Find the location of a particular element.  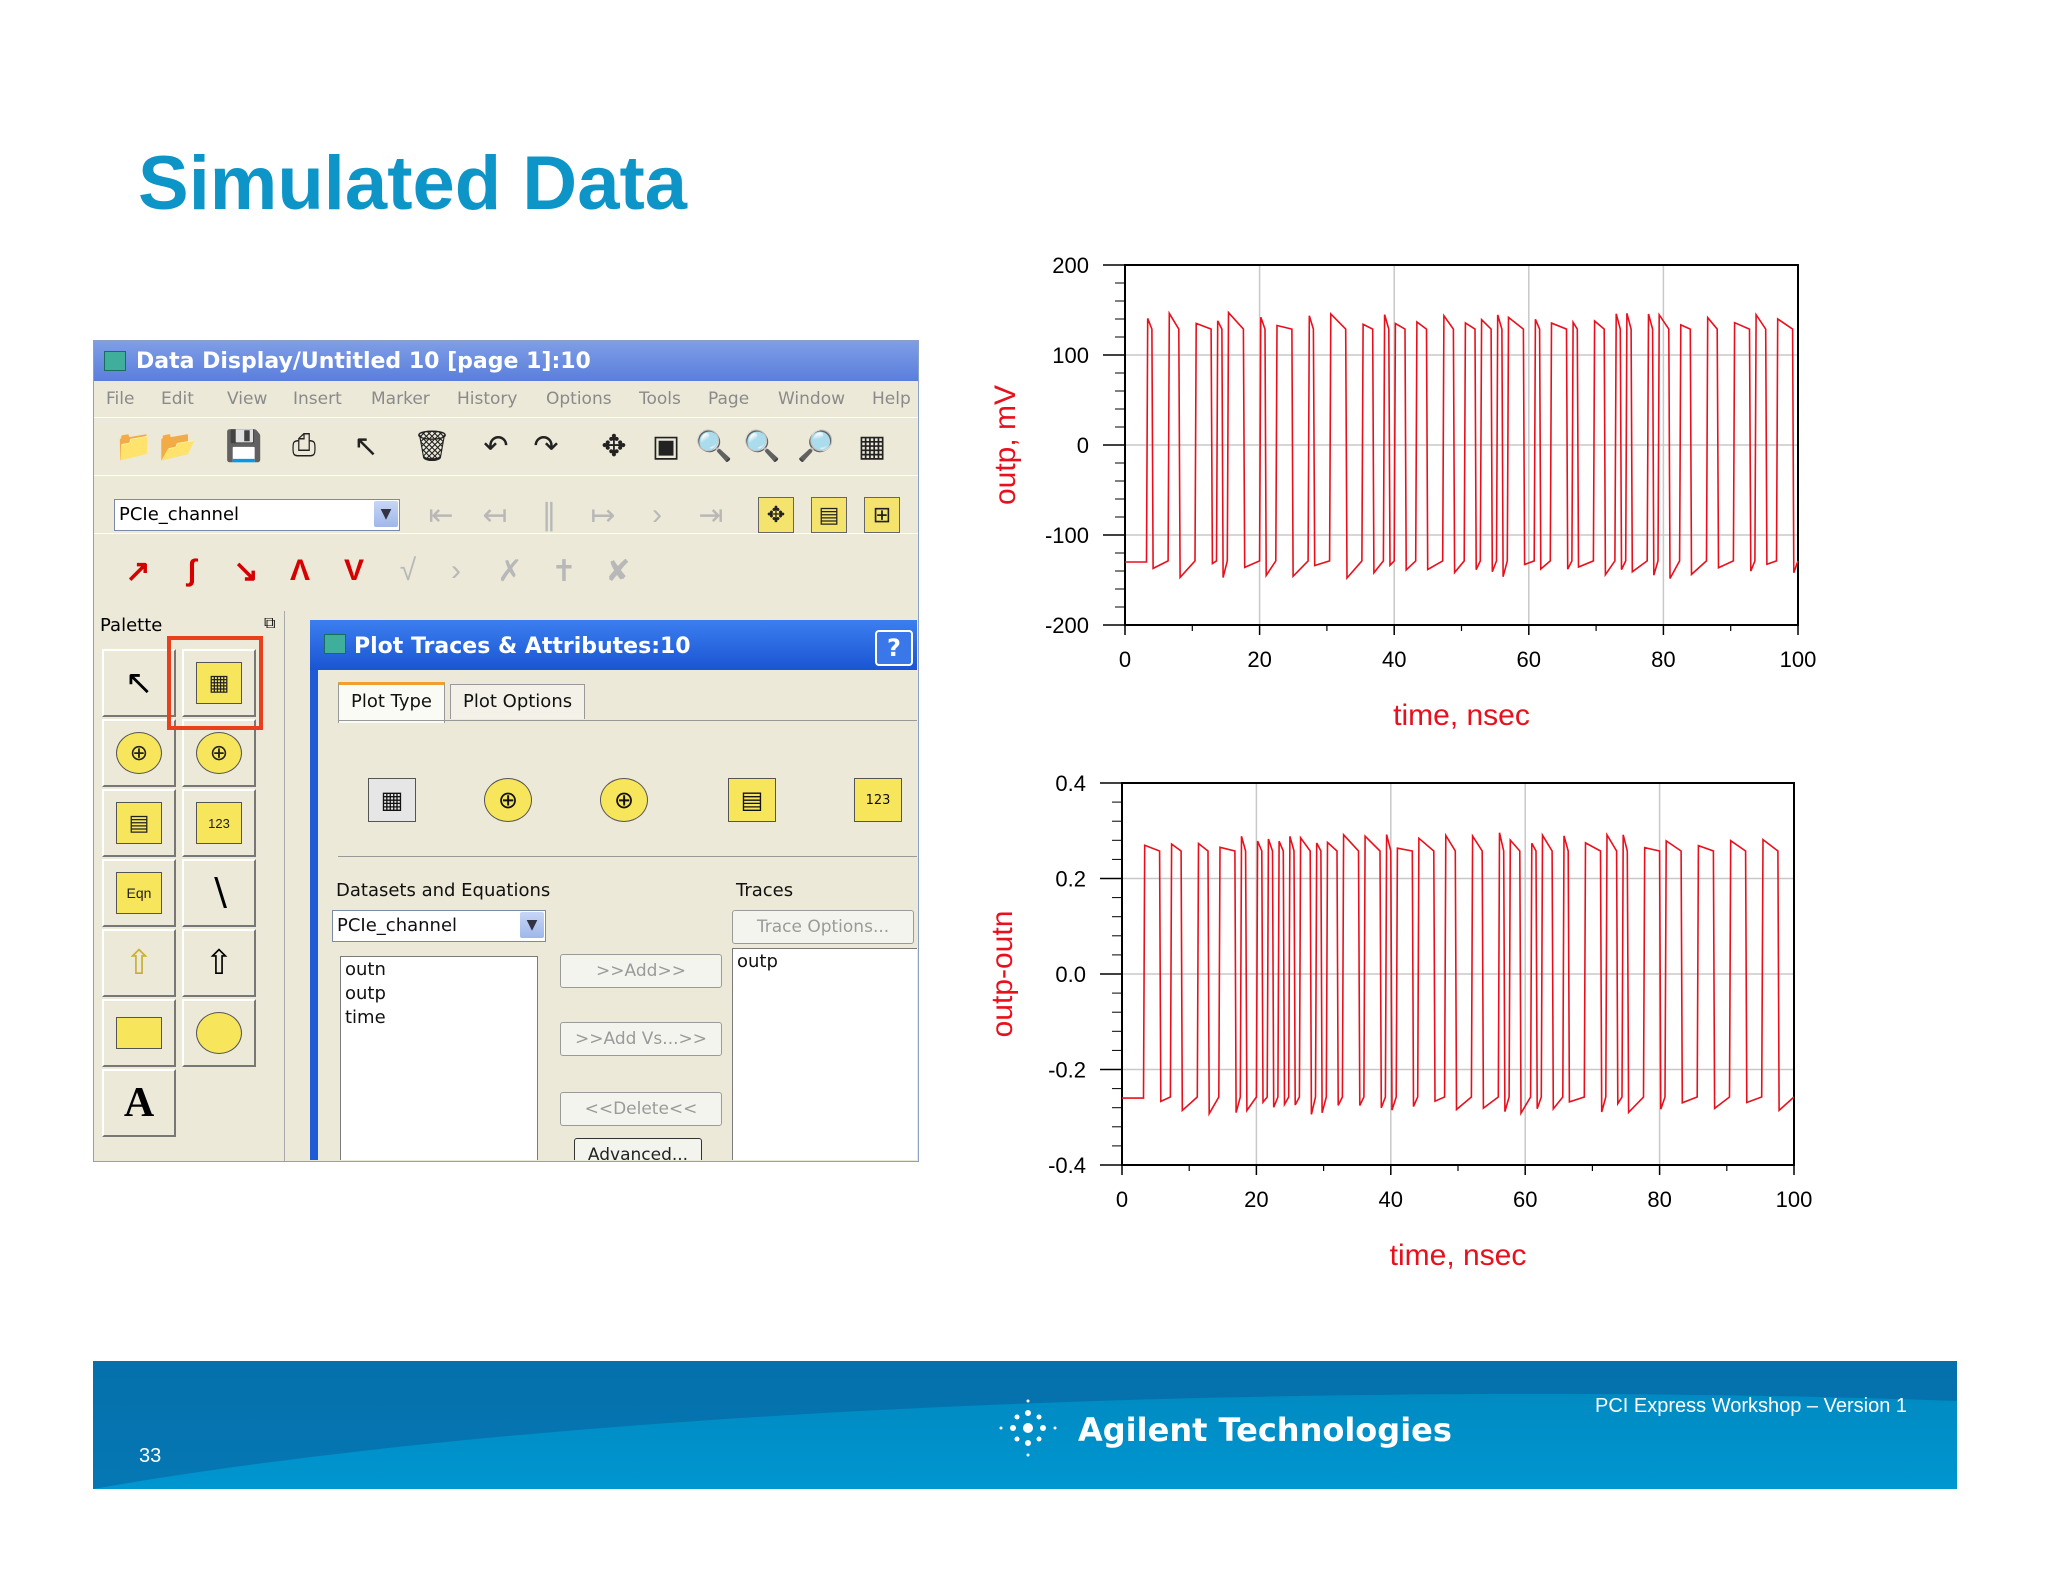

palette-circle-button is located at coordinates (219, 1033).